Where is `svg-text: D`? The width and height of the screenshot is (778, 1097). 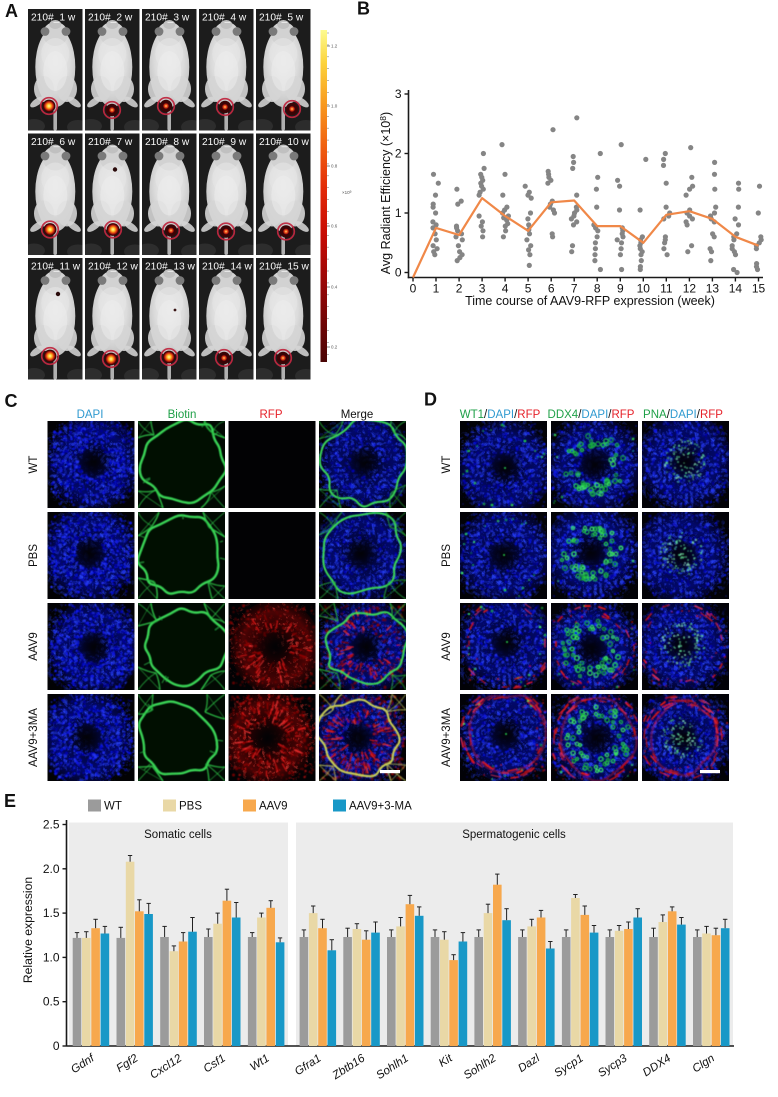
svg-text: D is located at coordinates (430, 400).